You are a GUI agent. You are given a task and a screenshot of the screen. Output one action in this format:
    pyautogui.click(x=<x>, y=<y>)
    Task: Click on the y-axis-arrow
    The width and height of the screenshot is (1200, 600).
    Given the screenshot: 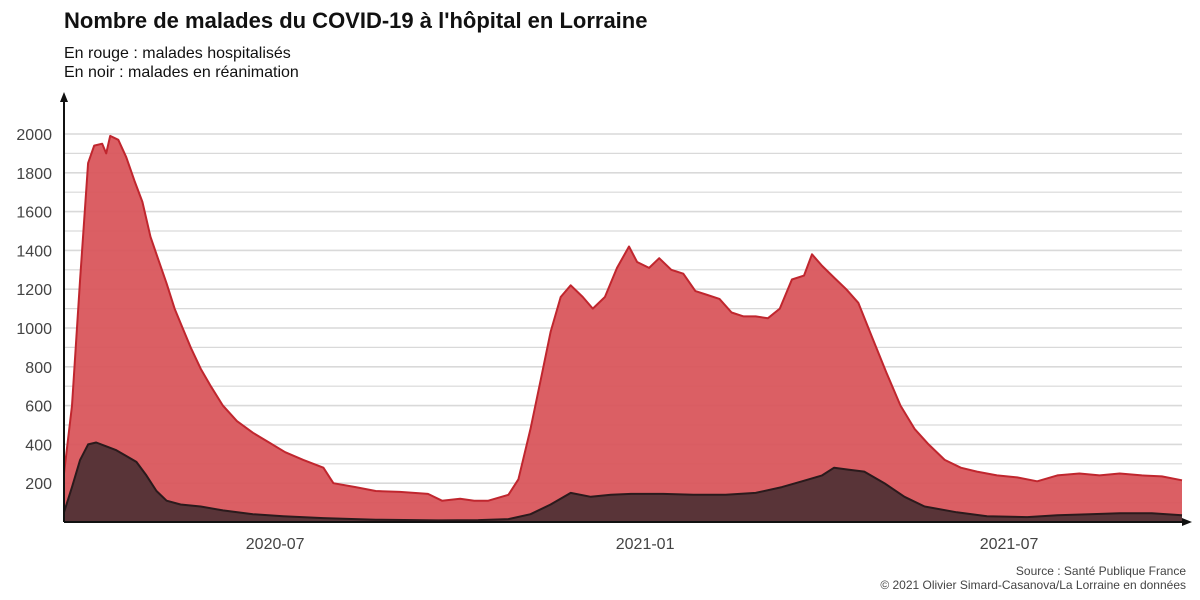 What is the action you would take?
    pyautogui.click(x=64, y=97)
    